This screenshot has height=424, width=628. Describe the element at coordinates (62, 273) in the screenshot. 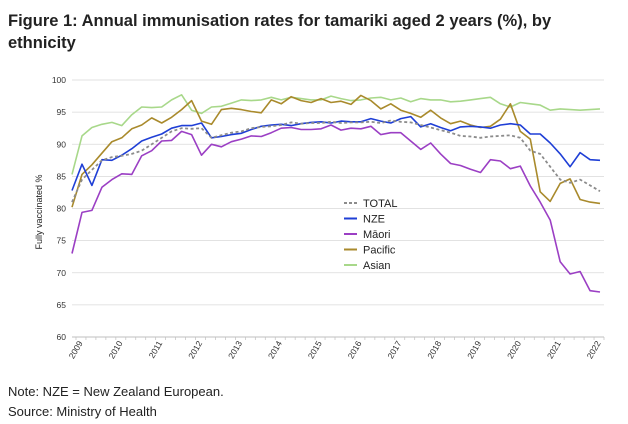

I see `y-tick-label: 70` at that location.